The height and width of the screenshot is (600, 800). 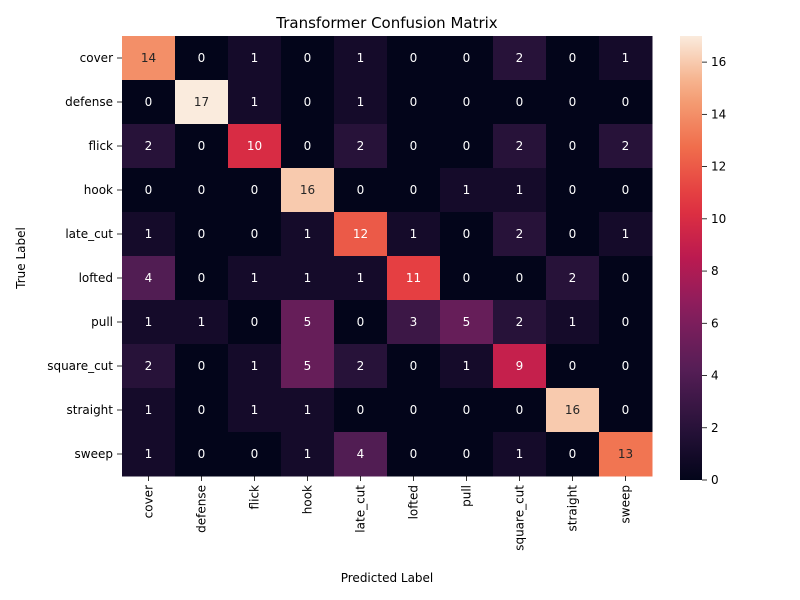 I want to click on cell-value-label: 14, so click(x=148, y=58).